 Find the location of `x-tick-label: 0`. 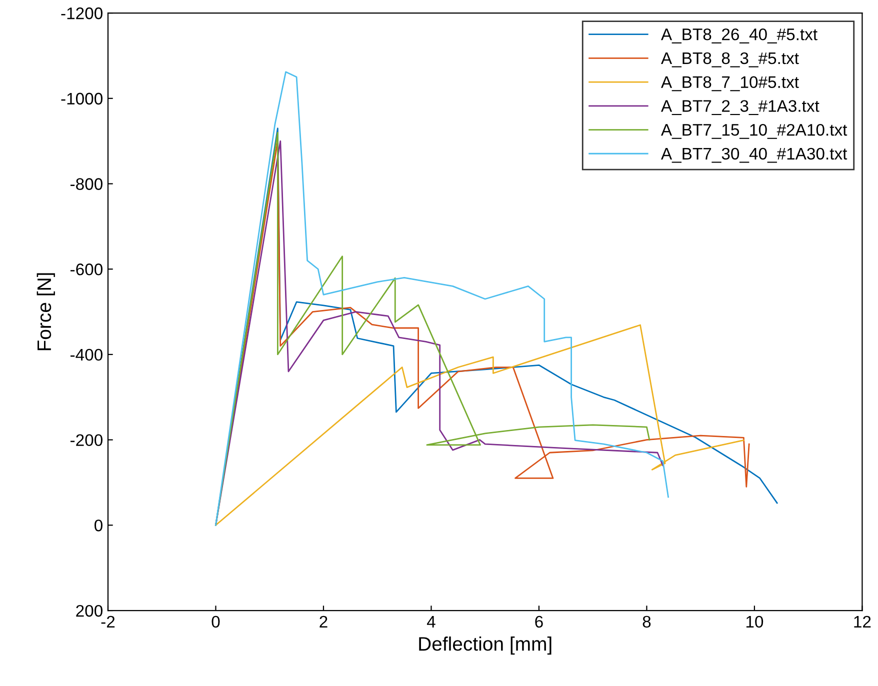

x-tick-label: 0 is located at coordinates (216, 622).